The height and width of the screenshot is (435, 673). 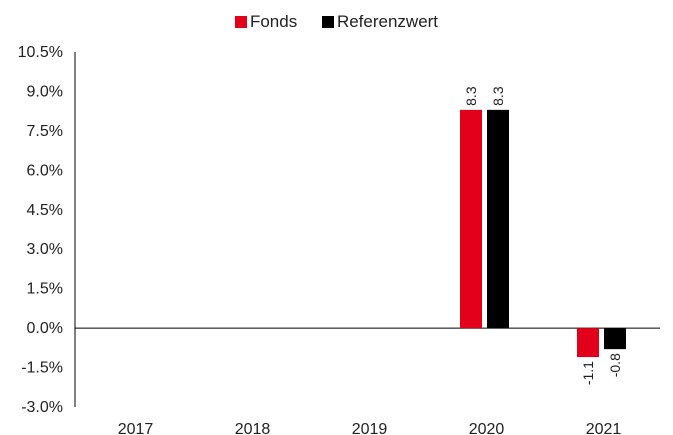 I want to click on y-tick-label: -1.5%, so click(x=42, y=368).